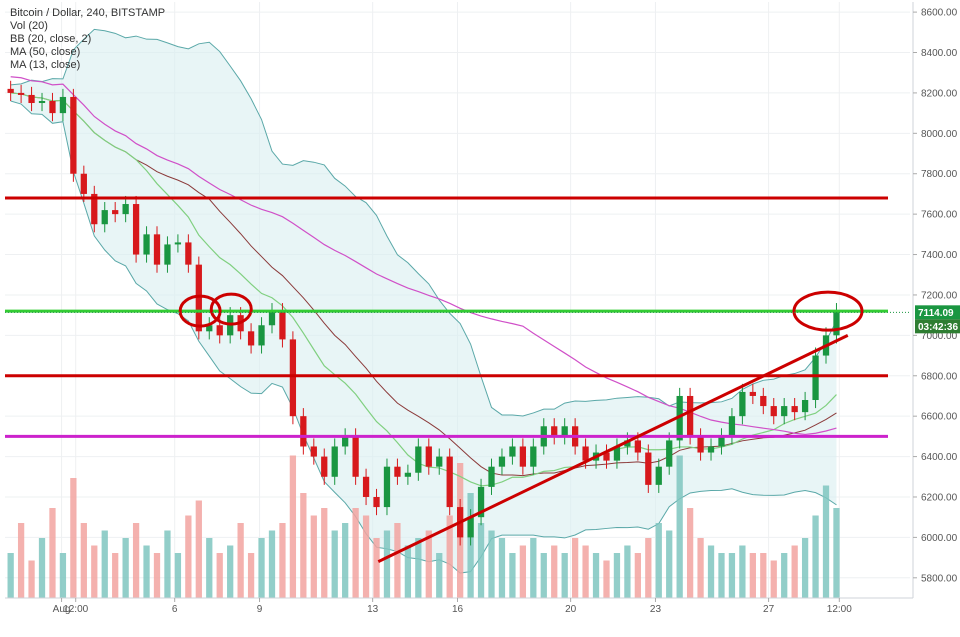 This screenshot has height=637, width=960. I want to click on price-tick-label: 6600.00, so click(939, 417).